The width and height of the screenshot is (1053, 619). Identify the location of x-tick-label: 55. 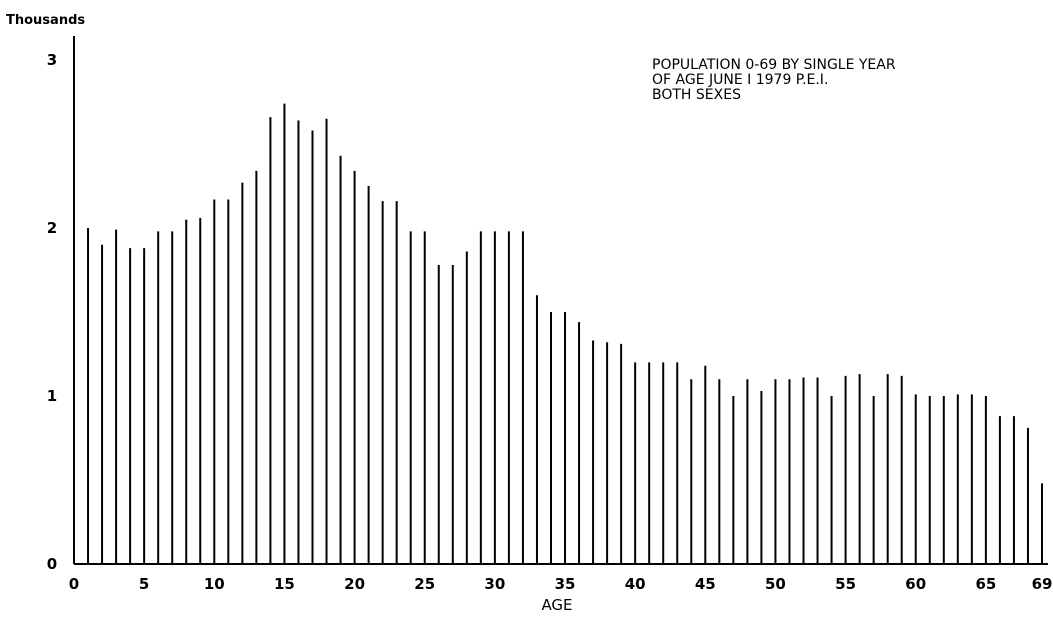
(845, 584).